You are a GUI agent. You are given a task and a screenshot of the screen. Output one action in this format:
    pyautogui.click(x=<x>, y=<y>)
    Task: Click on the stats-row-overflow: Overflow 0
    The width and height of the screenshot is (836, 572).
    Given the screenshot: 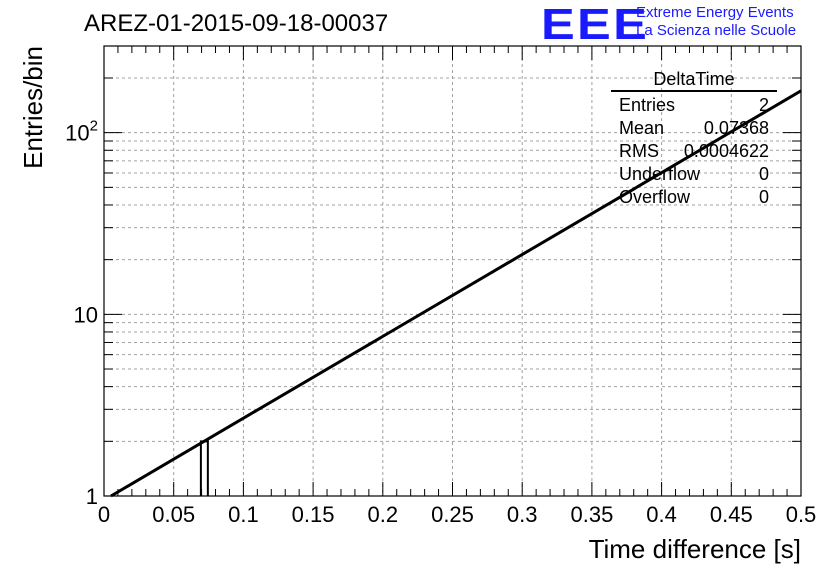 What is the action you would take?
    pyautogui.click(x=694, y=197)
    